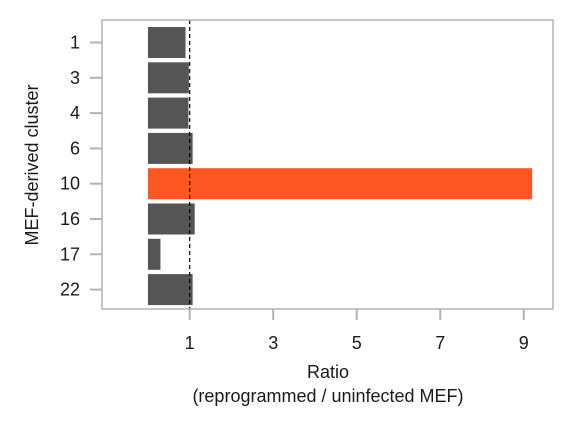 This screenshot has width=576, height=432. Describe the element at coordinates (524, 343) in the screenshot. I see `x-tick-label: 9` at that location.